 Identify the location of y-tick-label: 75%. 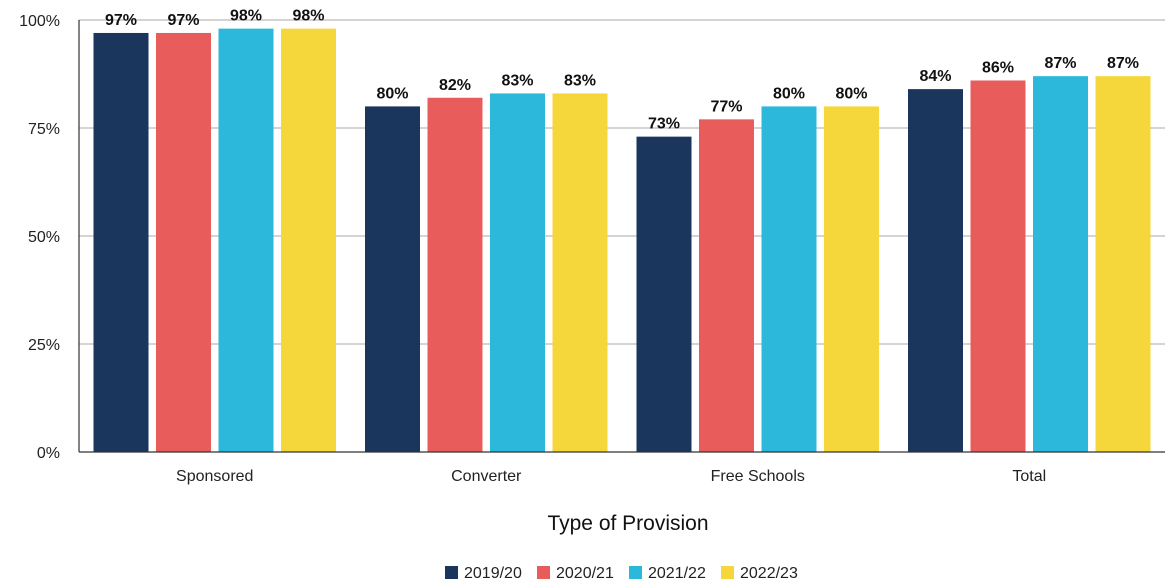
(44, 129).